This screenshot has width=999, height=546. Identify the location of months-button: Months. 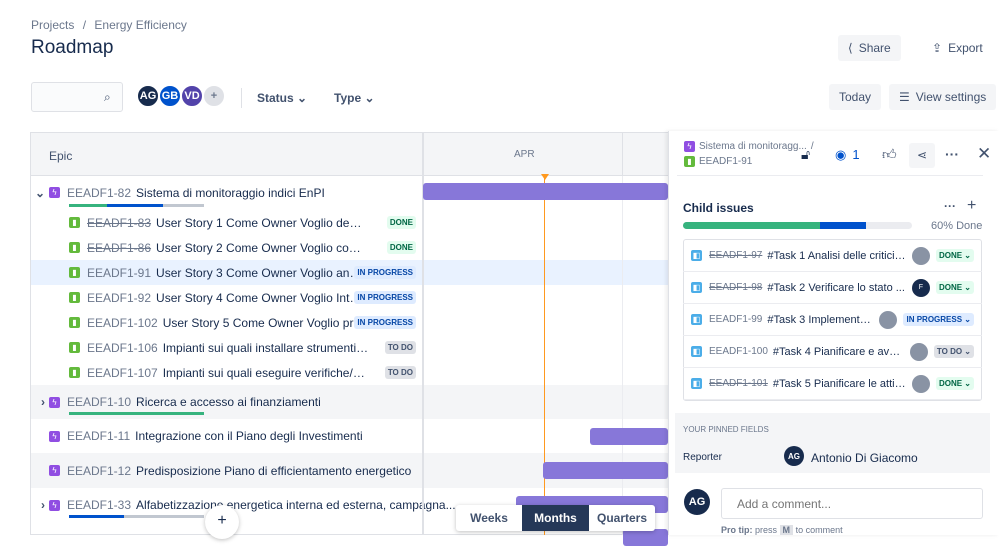
(555, 518).